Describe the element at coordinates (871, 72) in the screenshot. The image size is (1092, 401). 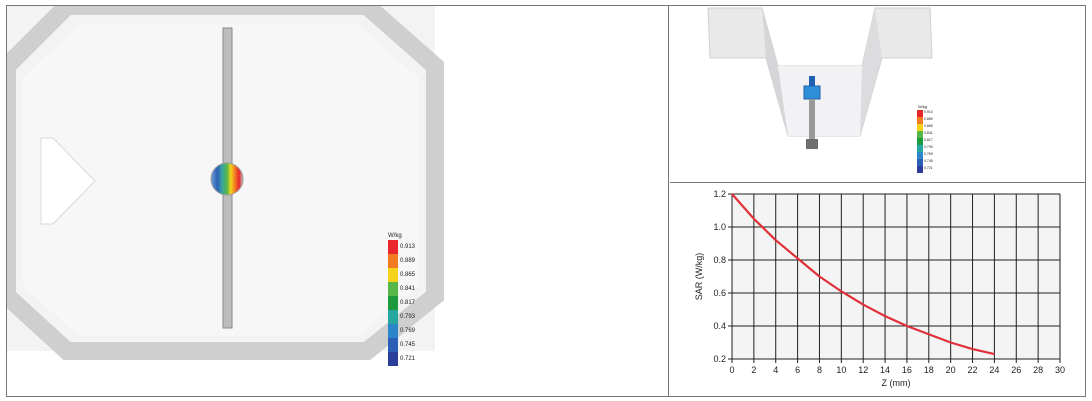
I see `tray-side-right` at that location.